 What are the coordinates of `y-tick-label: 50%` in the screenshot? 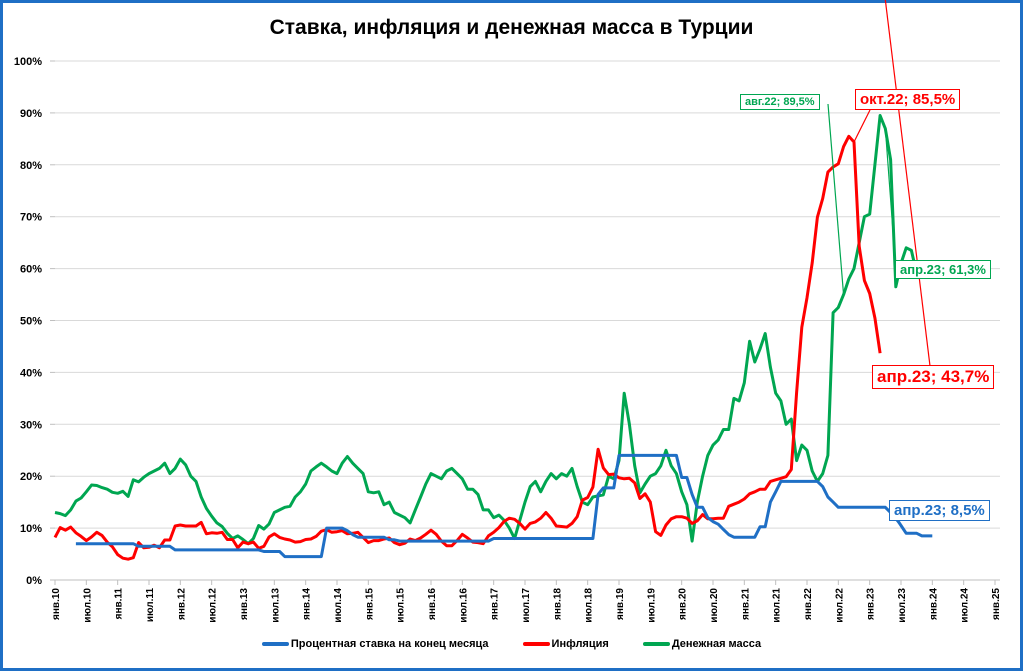 It's located at (31, 322).